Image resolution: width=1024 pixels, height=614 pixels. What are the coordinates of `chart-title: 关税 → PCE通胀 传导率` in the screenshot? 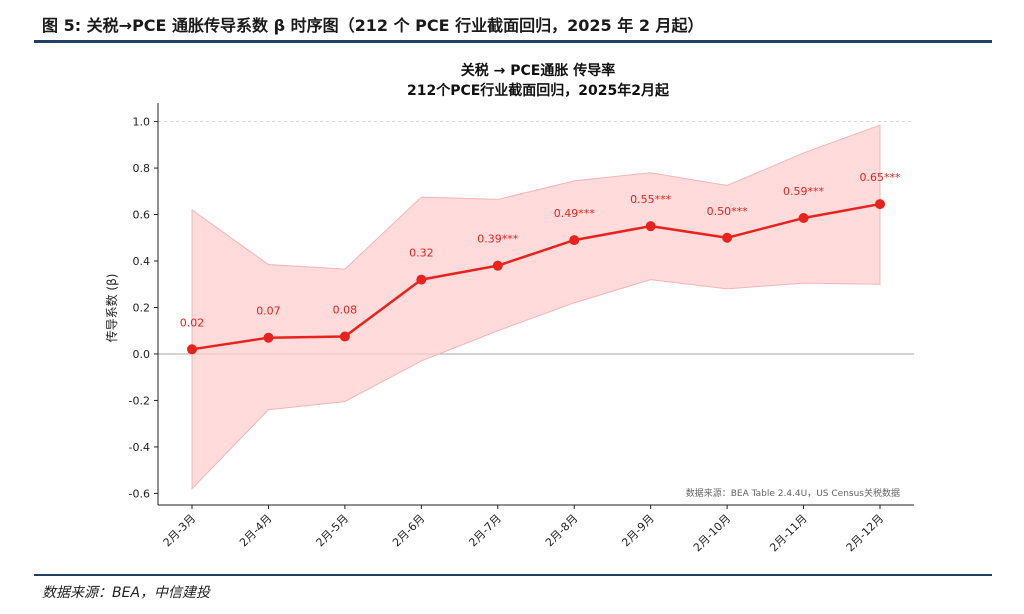 It's located at (538, 70).